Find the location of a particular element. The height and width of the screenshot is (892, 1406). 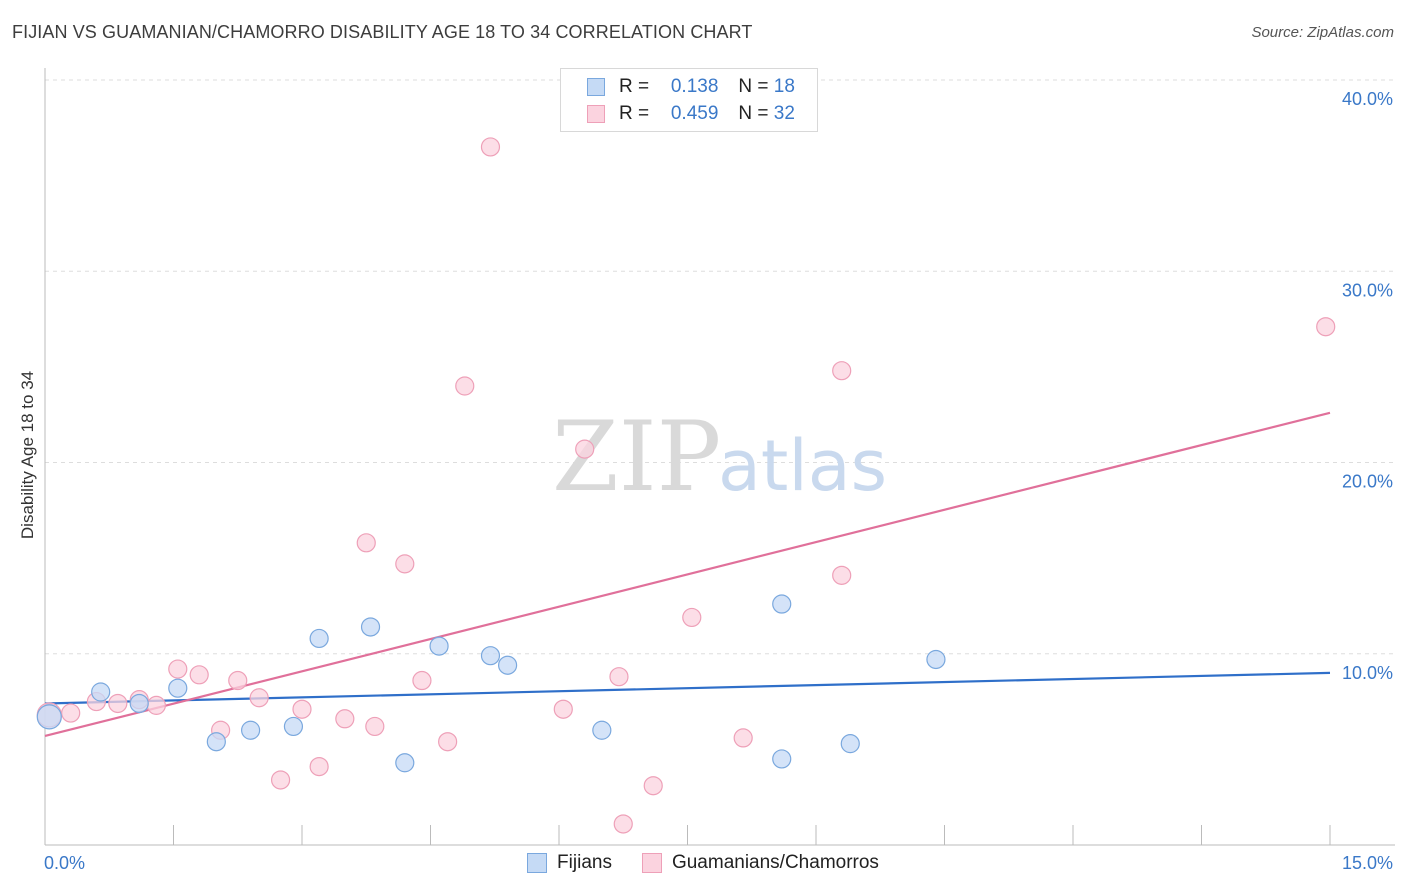

source-label: Source: ZipAtlas.com is located at coordinates (1322, 32).